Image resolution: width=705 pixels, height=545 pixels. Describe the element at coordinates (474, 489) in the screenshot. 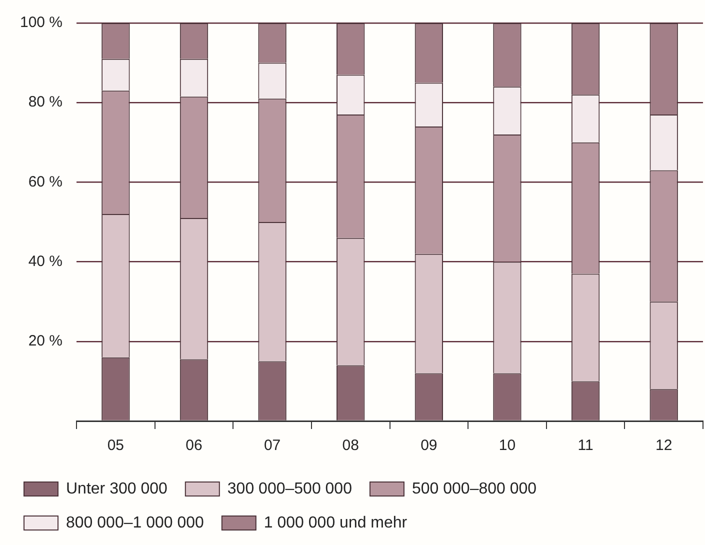

I see `legend-label: 500 000–800 000` at that location.